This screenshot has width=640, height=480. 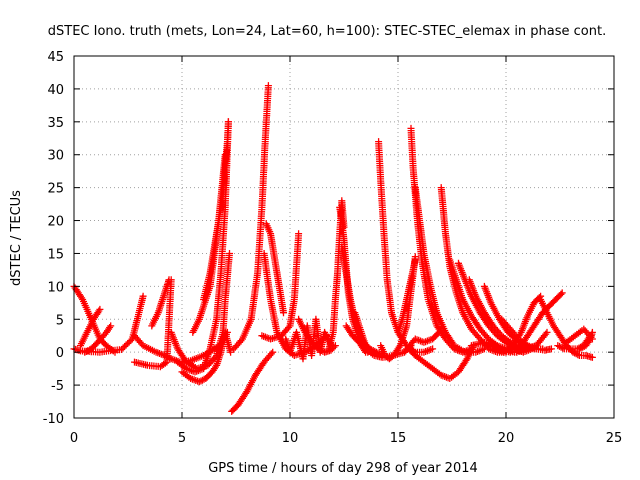 What do you see at coordinates (55, 57) in the screenshot?
I see `y-tick-label: 45` at bounding box center [55, 57].